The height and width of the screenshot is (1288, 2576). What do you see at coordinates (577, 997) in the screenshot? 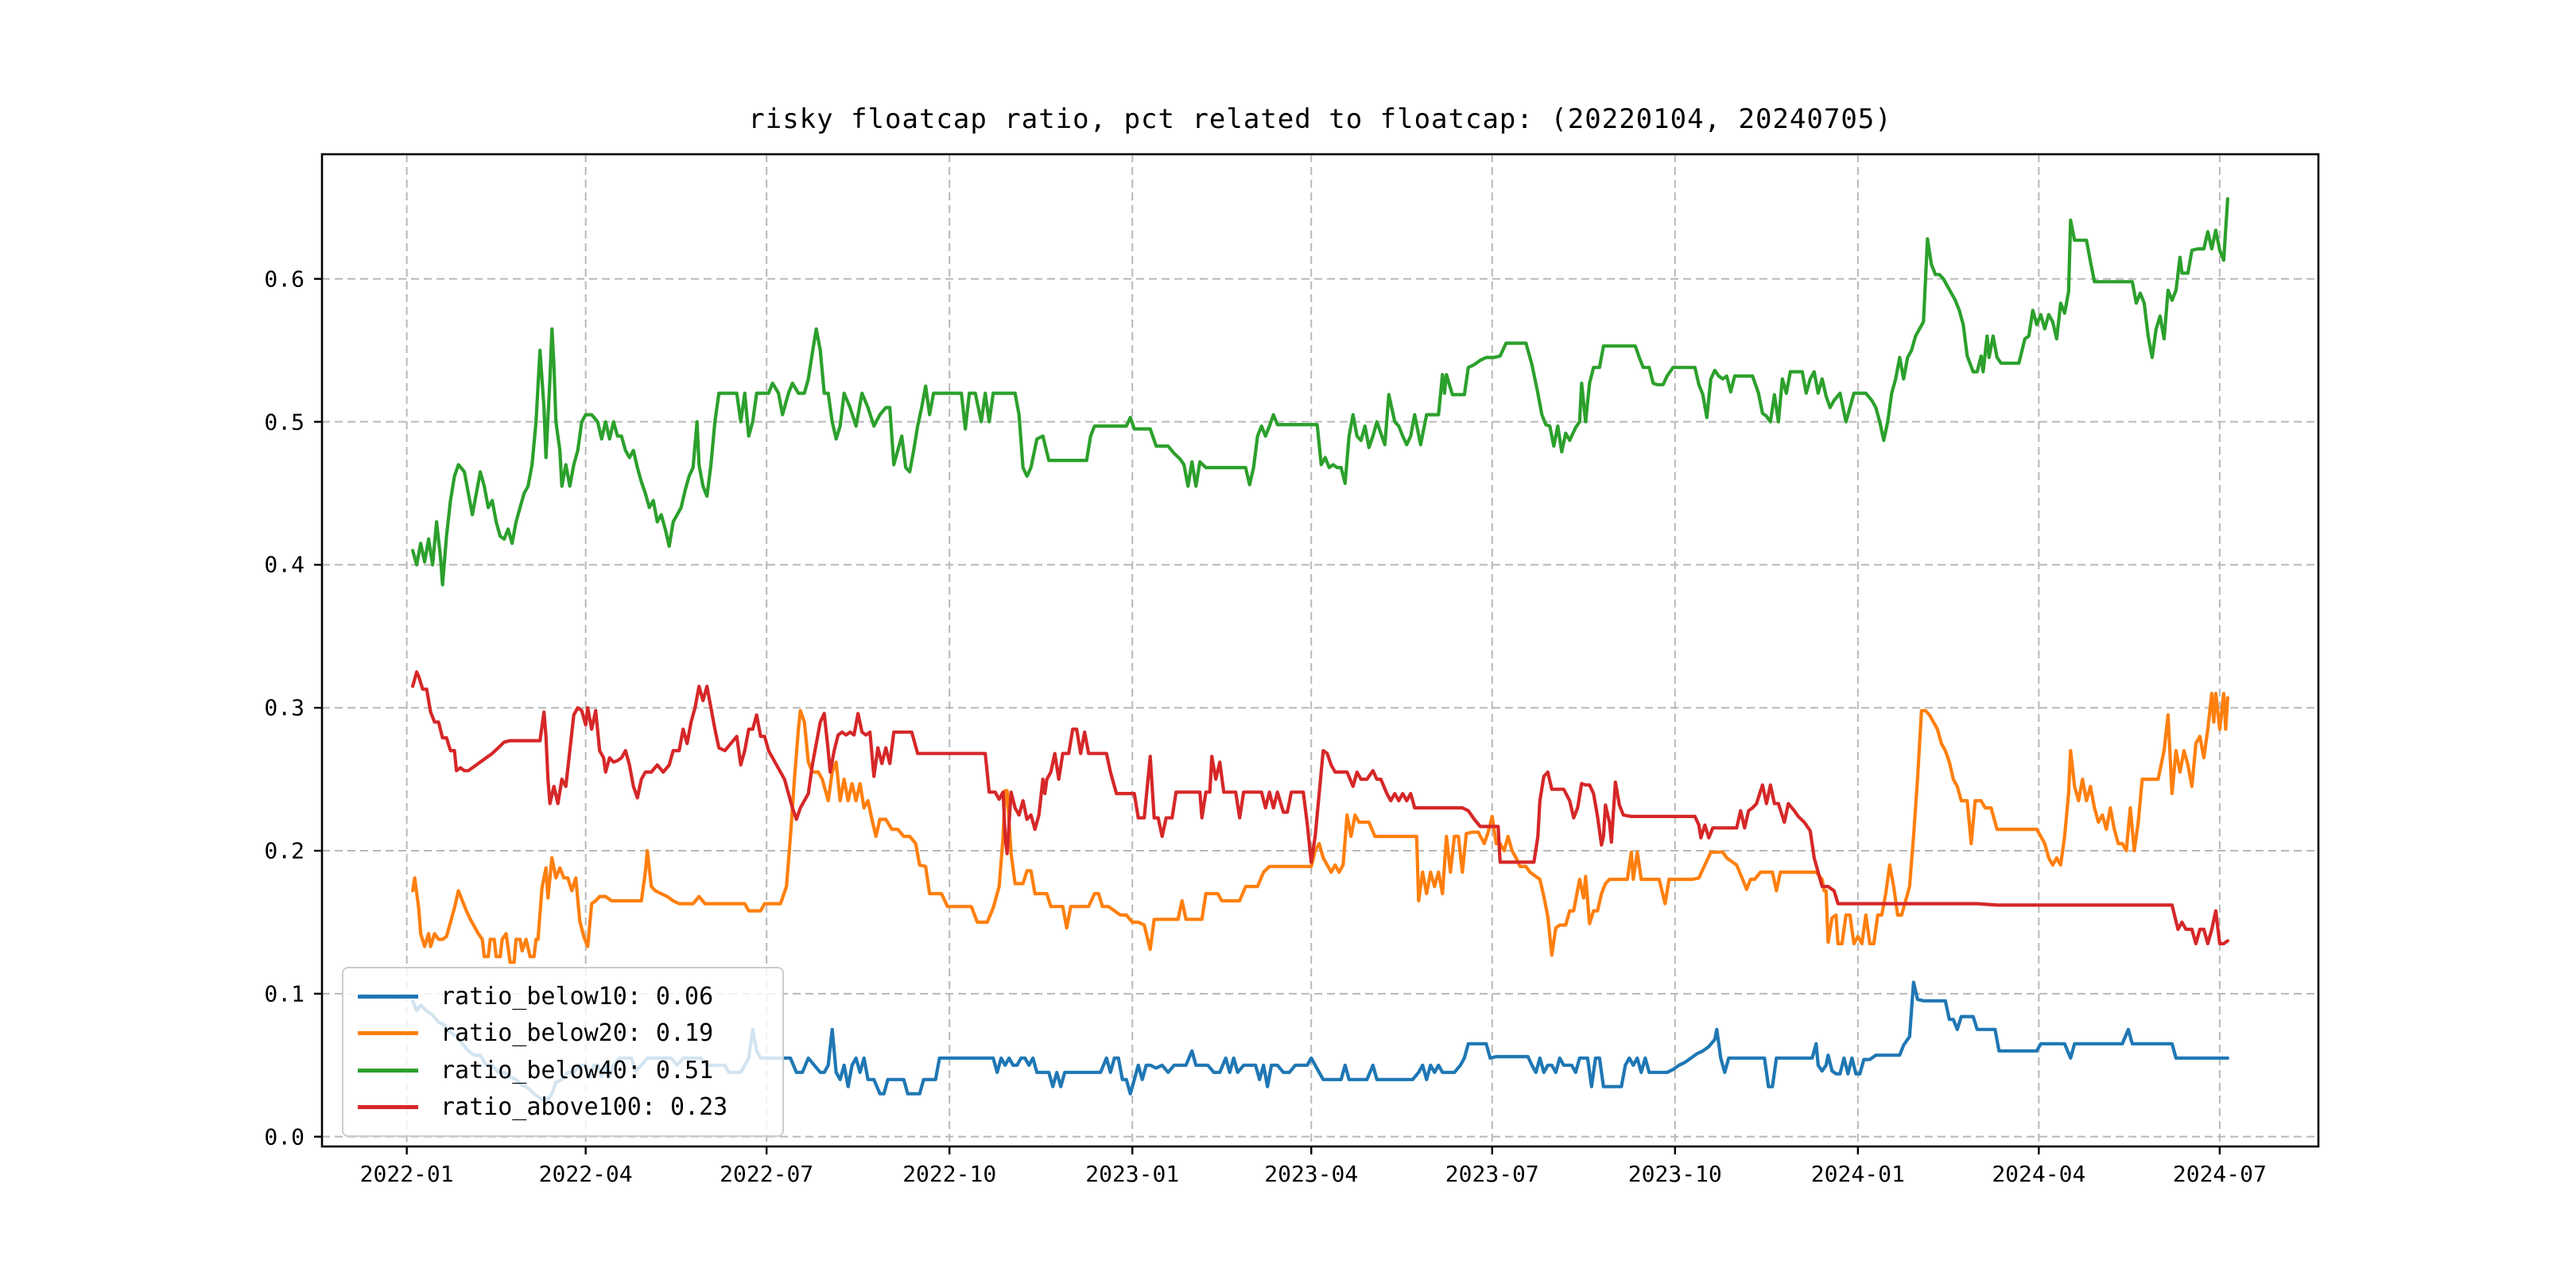
I see `legend-label: ratio_below10: 0.06` at bounding box center [577, 997].